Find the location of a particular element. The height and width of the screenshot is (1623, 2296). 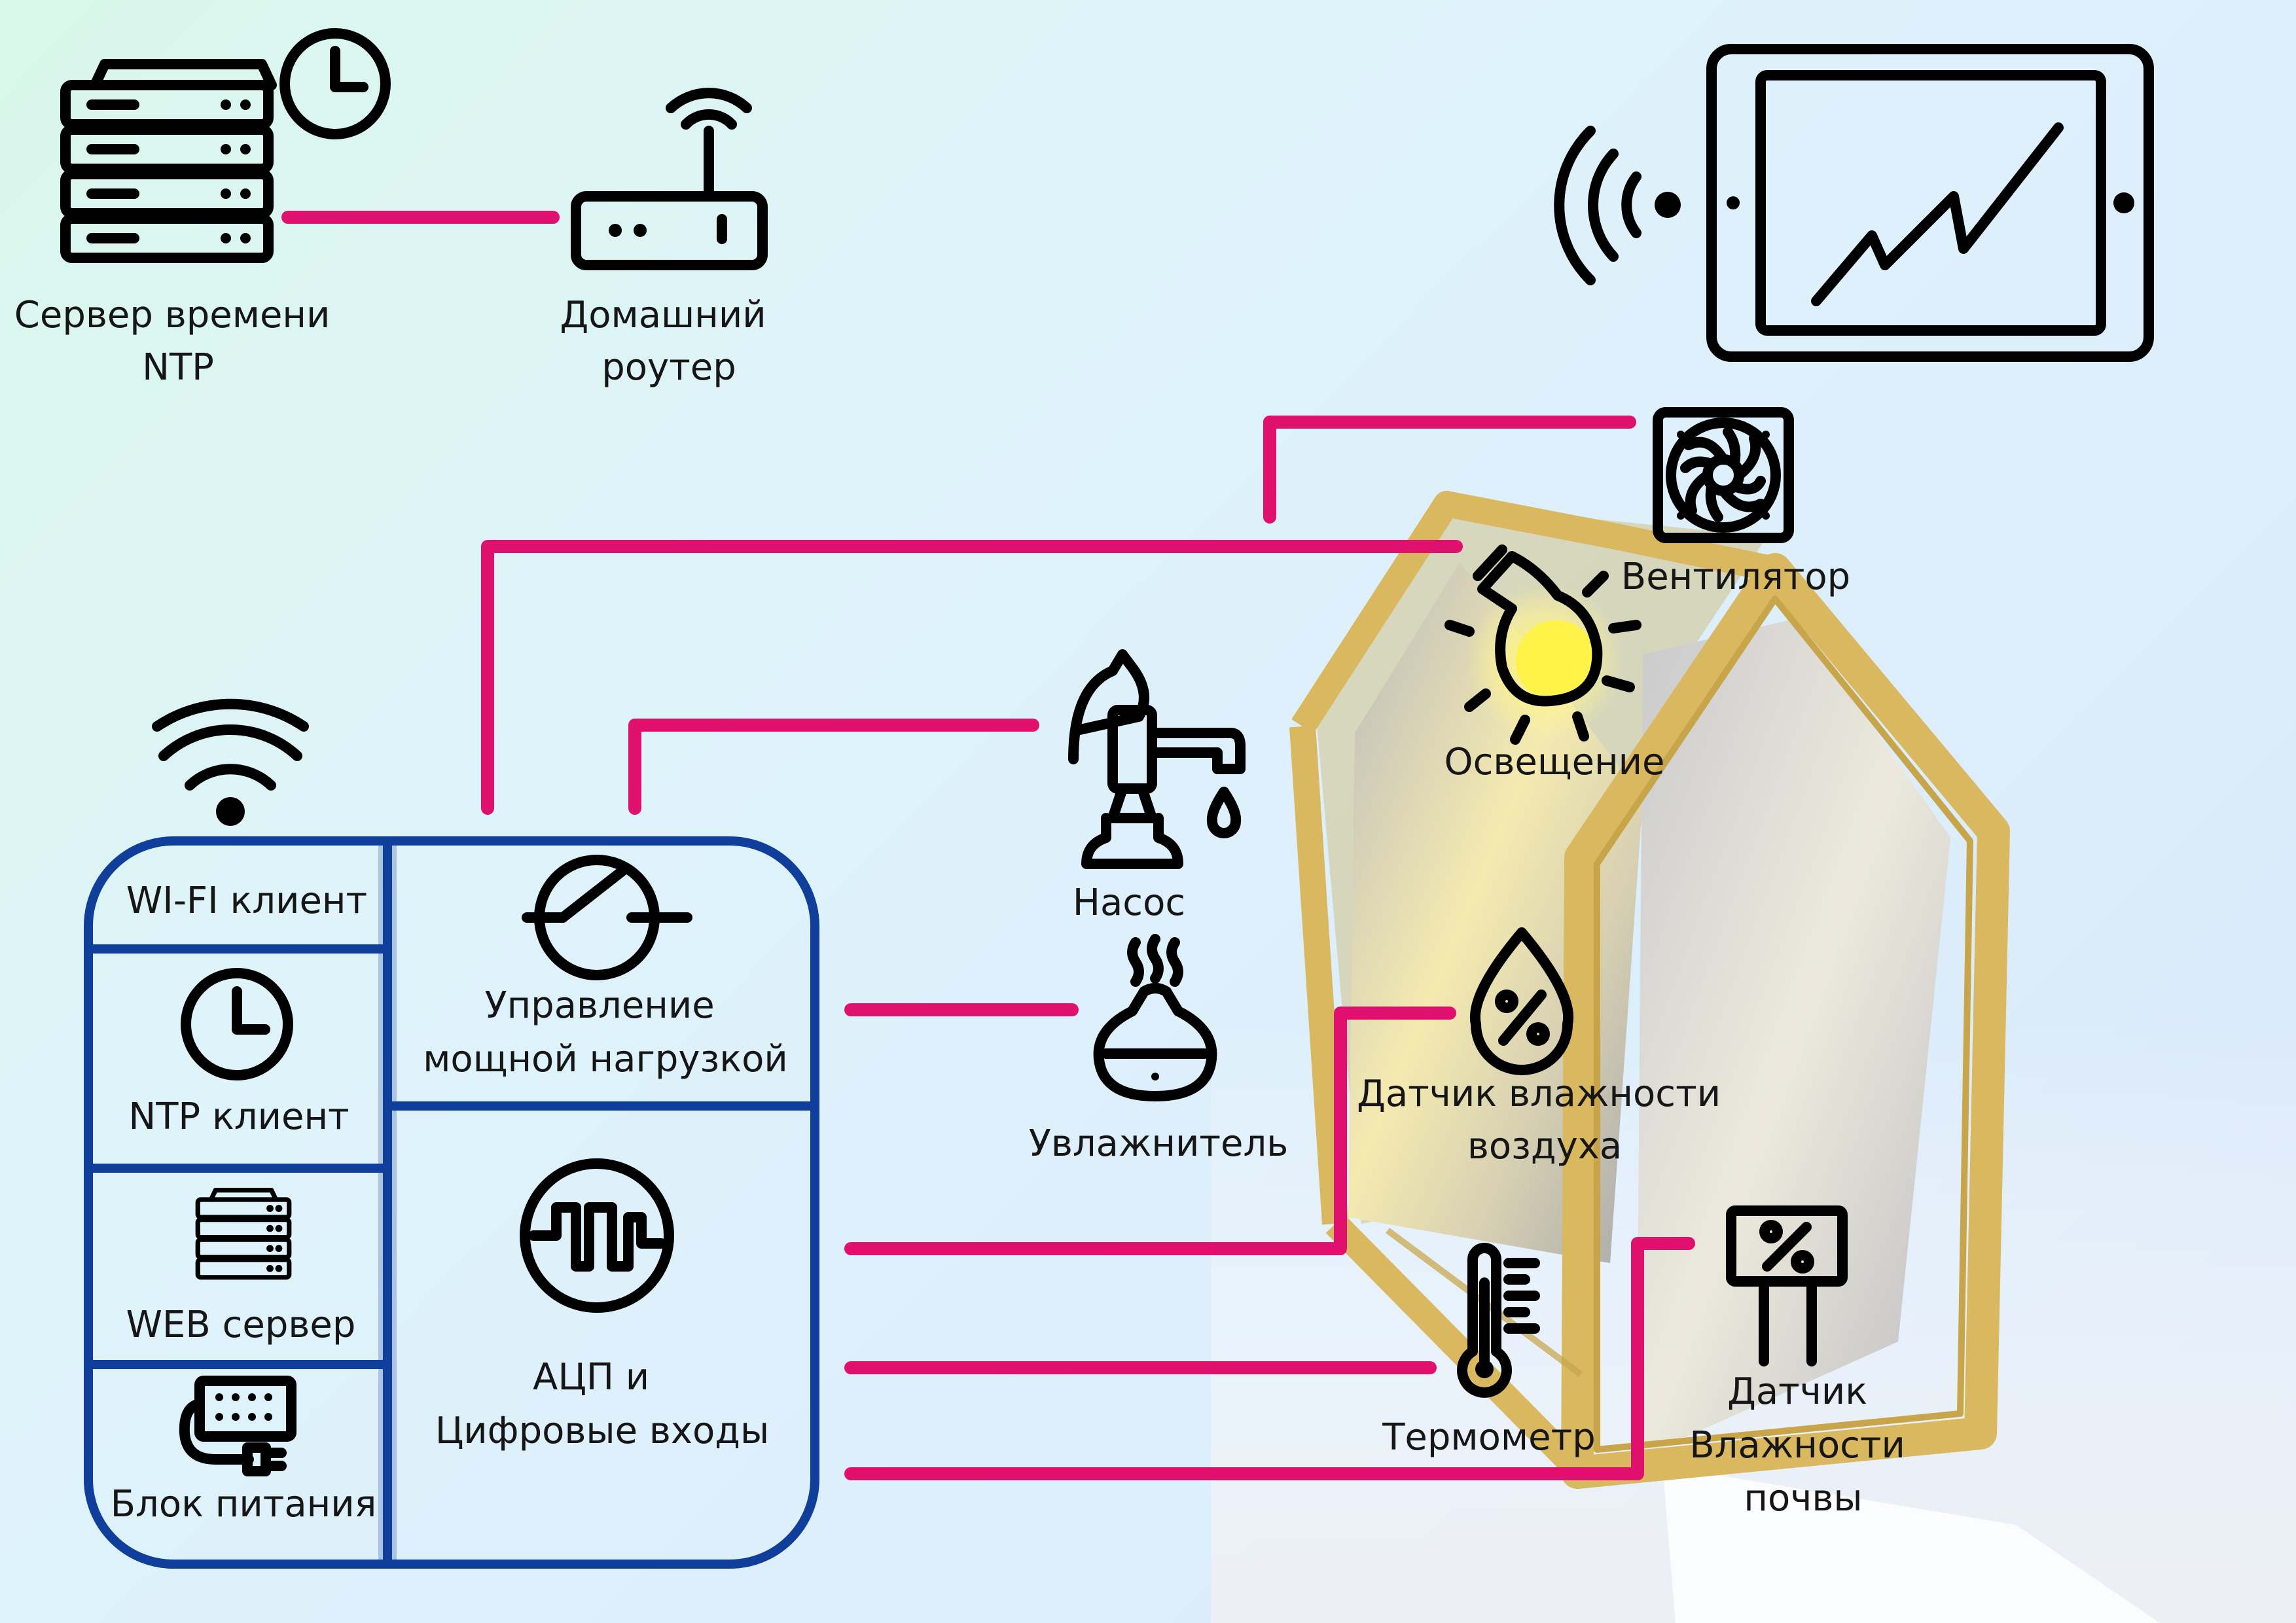

signal-wave-icon is located at coordinates (597, 1235).